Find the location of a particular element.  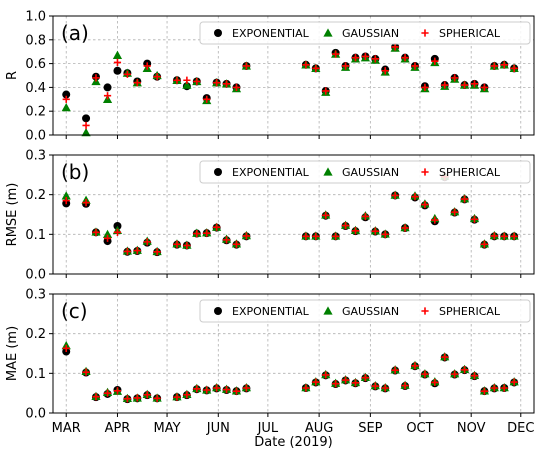

x-axis-label: Date (2019) is located at coordinates (293, 442).